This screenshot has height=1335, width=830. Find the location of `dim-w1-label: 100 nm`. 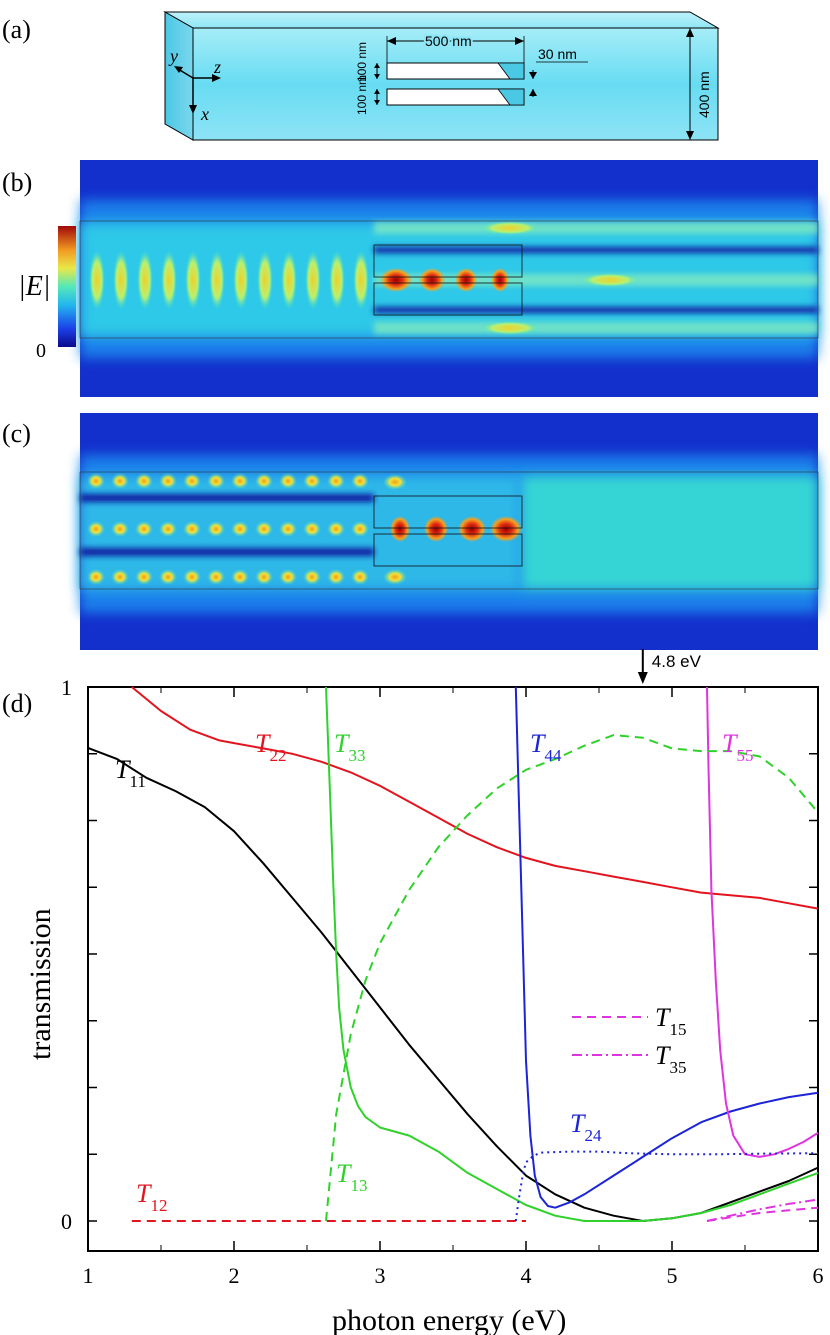

dim-w1-label: 100 nm is located at coordinates (362, 62).